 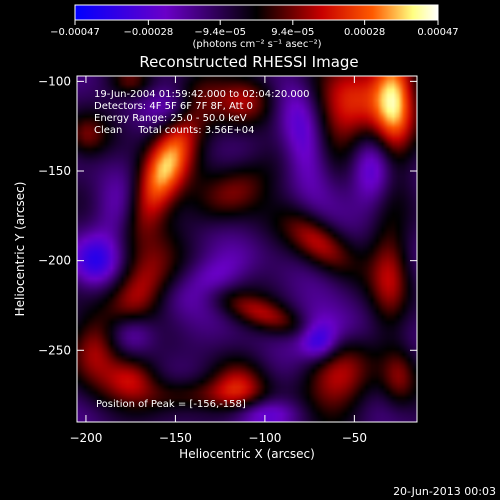 I want to click on footer-timestamp: 20-Jun-2013 00:03, so click(x=444, y=491).